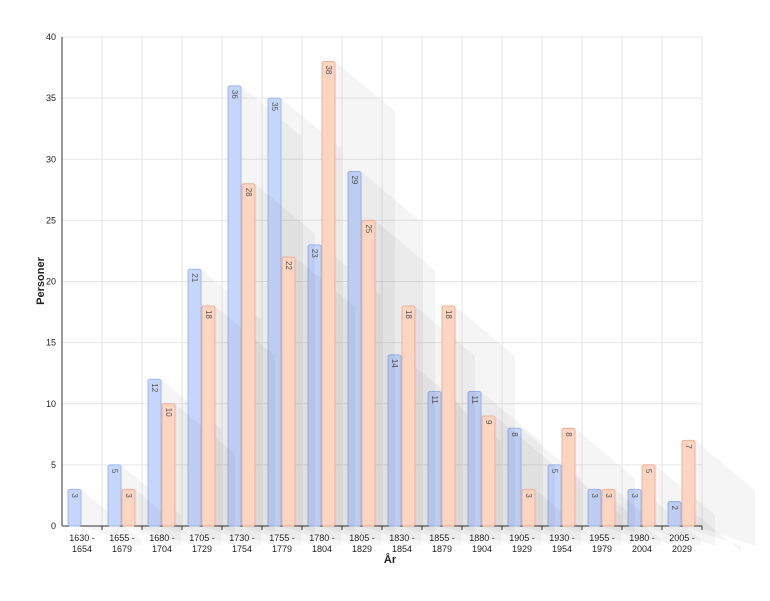 The height and width of the screenshot is (601, 770). What do you see at coordinates (562, 543) in the screenshot?
I see `x-tick-label: 1930 -1954` at bounding box center [562, 543].